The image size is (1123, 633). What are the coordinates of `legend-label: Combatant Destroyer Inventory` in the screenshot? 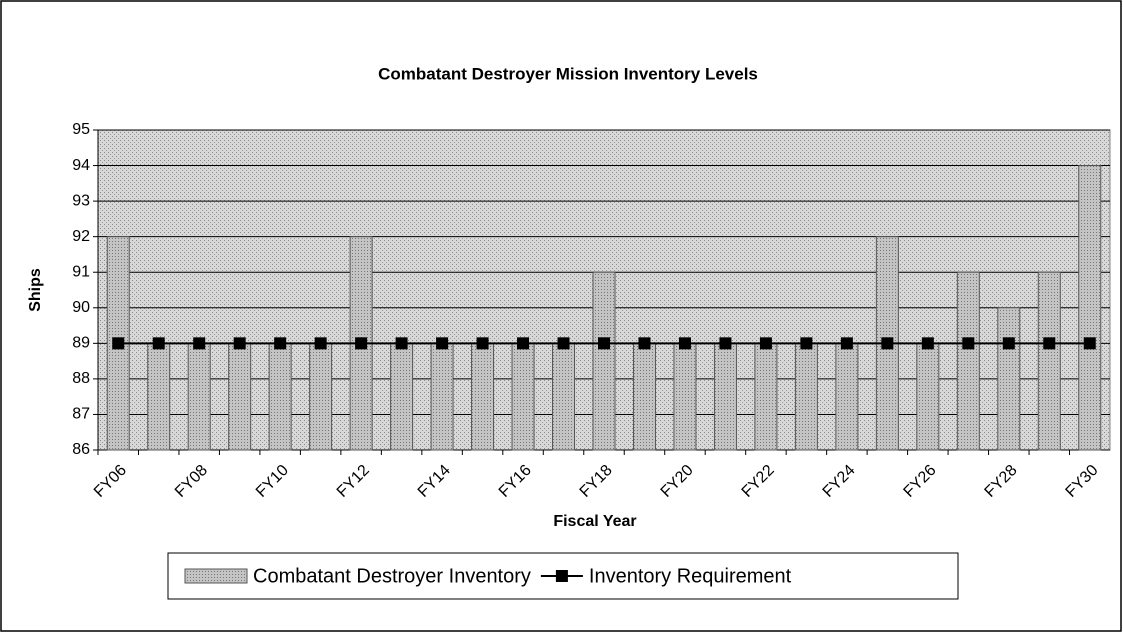 It's located at (392, 576).